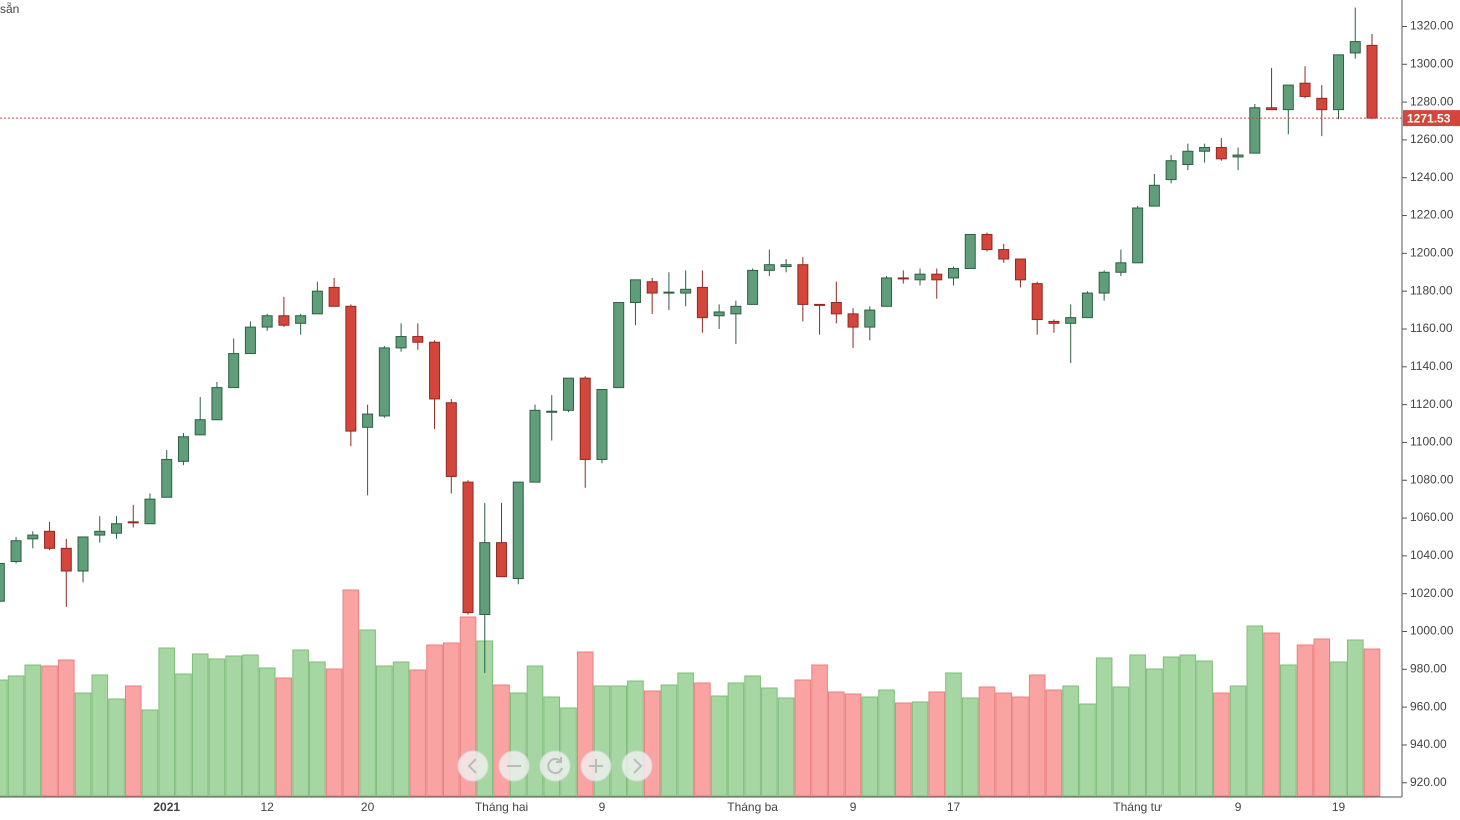 The image size is (1460, 820). Describe the element at coordinates (1432, 26) in the screenshot. I see `y-tick-label: 1320.00` at that location.